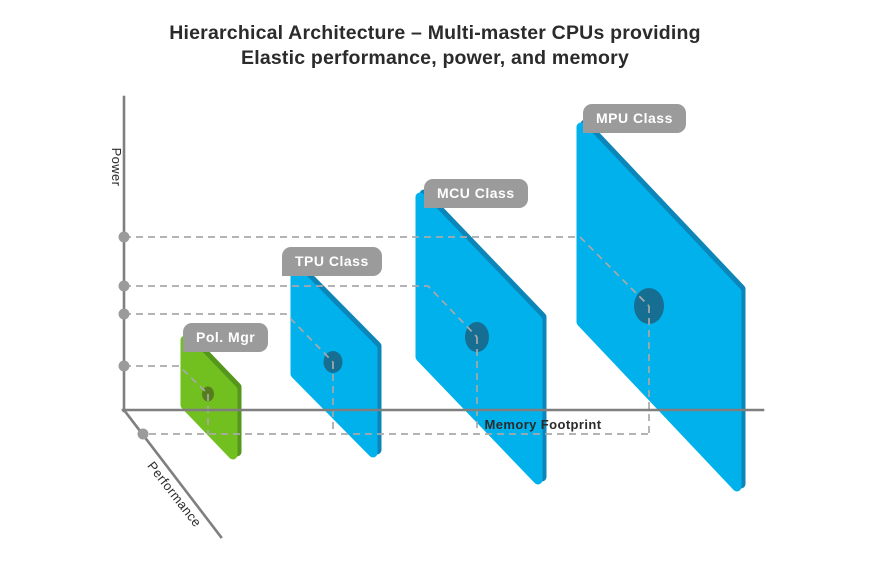  I want to click on performance-axis-label: Performance, so click(174, 494).